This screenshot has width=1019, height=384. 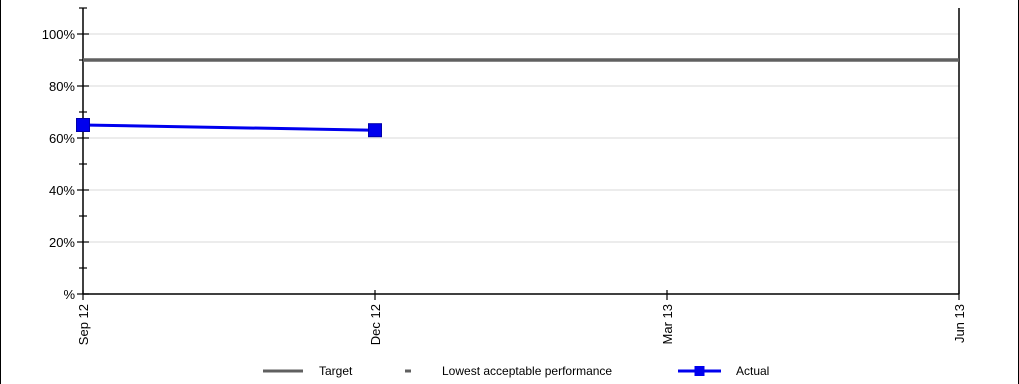 I want to click on legend-label-target: Target, so click(x=336, y=371).